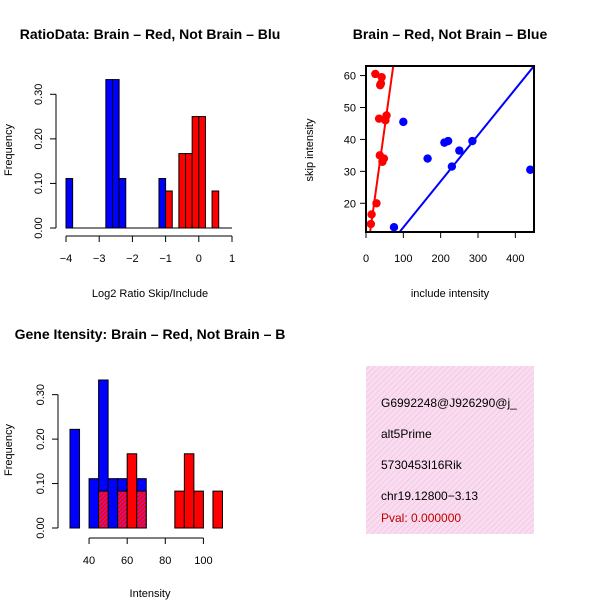 The height and width of the screenshot is (600, 600). What do you see at coordinates (403, 259) in the screenshot?
I see `scatter-x-tick-label: 100` at bounding box center [403, 259].